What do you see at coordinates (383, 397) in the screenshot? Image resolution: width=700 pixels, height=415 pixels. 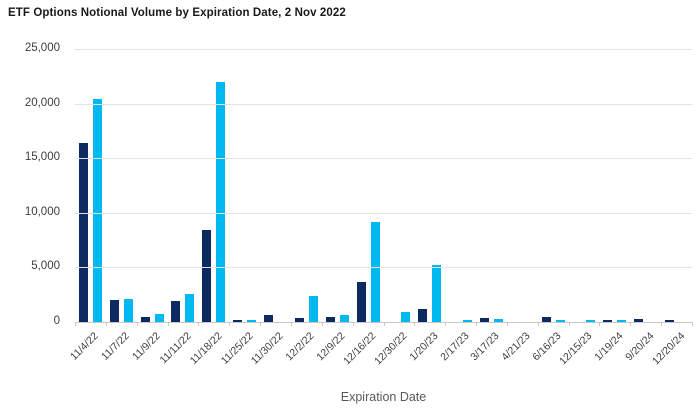 I see `x-axis-title: Expiration Date` at bounding box center [383, 397].